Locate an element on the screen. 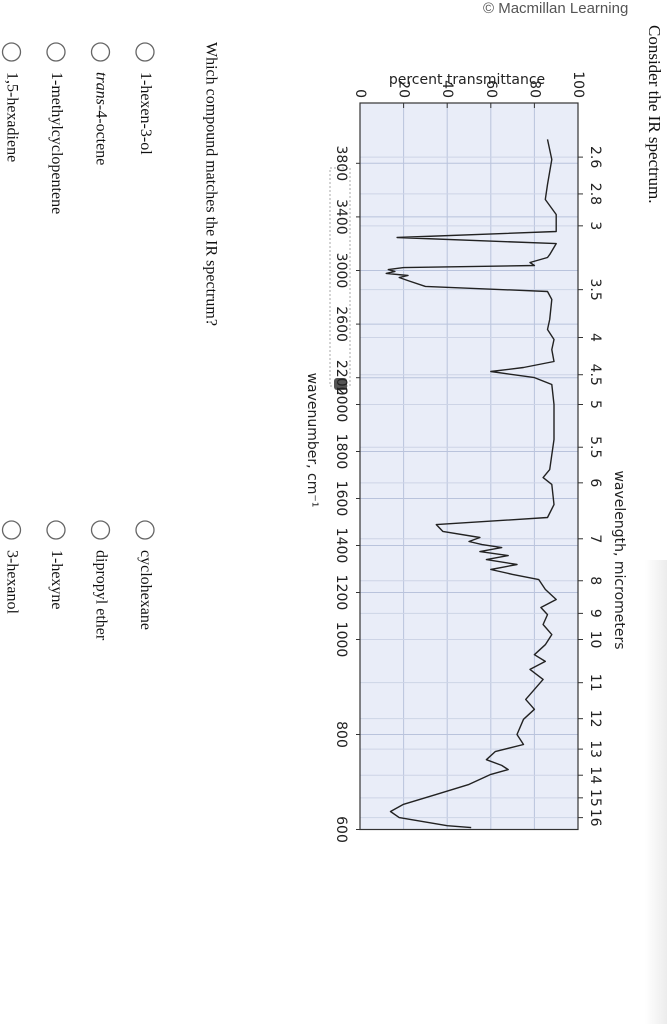  option-text: 1-methylcyclopentene is located at coordinates (56, 143).